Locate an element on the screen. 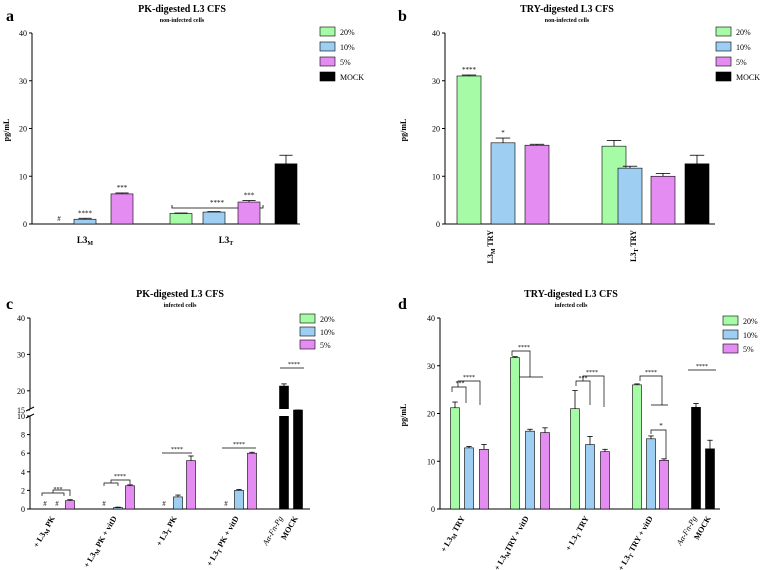 The height and width of the screenshot is (570, 767). y-tick-label: 4 is located at coordinates (23, 472).